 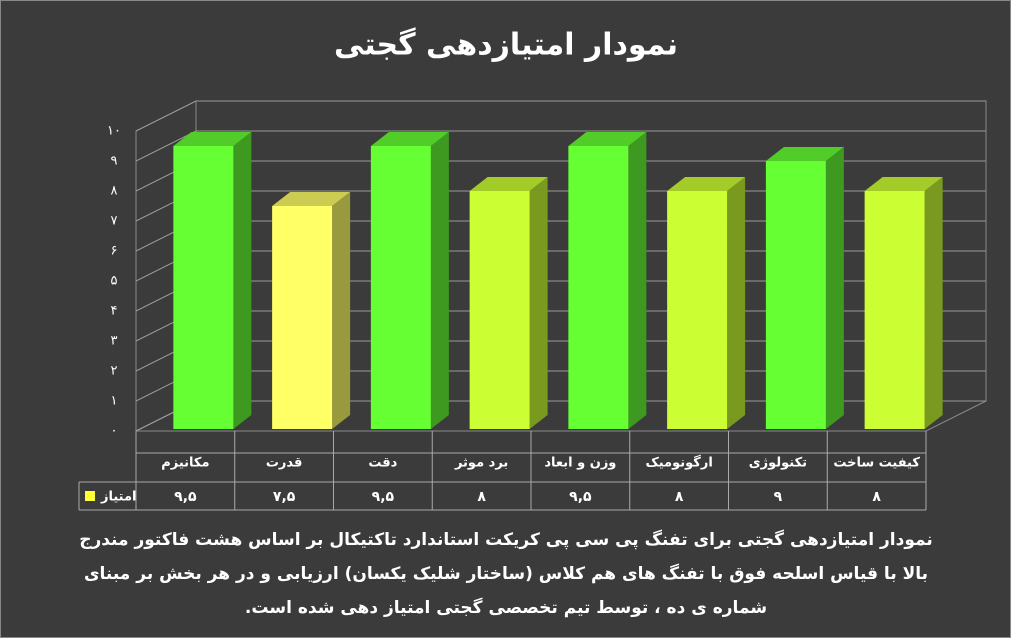 I want to click on x-tick-label: وزن و ابعاد, so click(x=580, y=463).